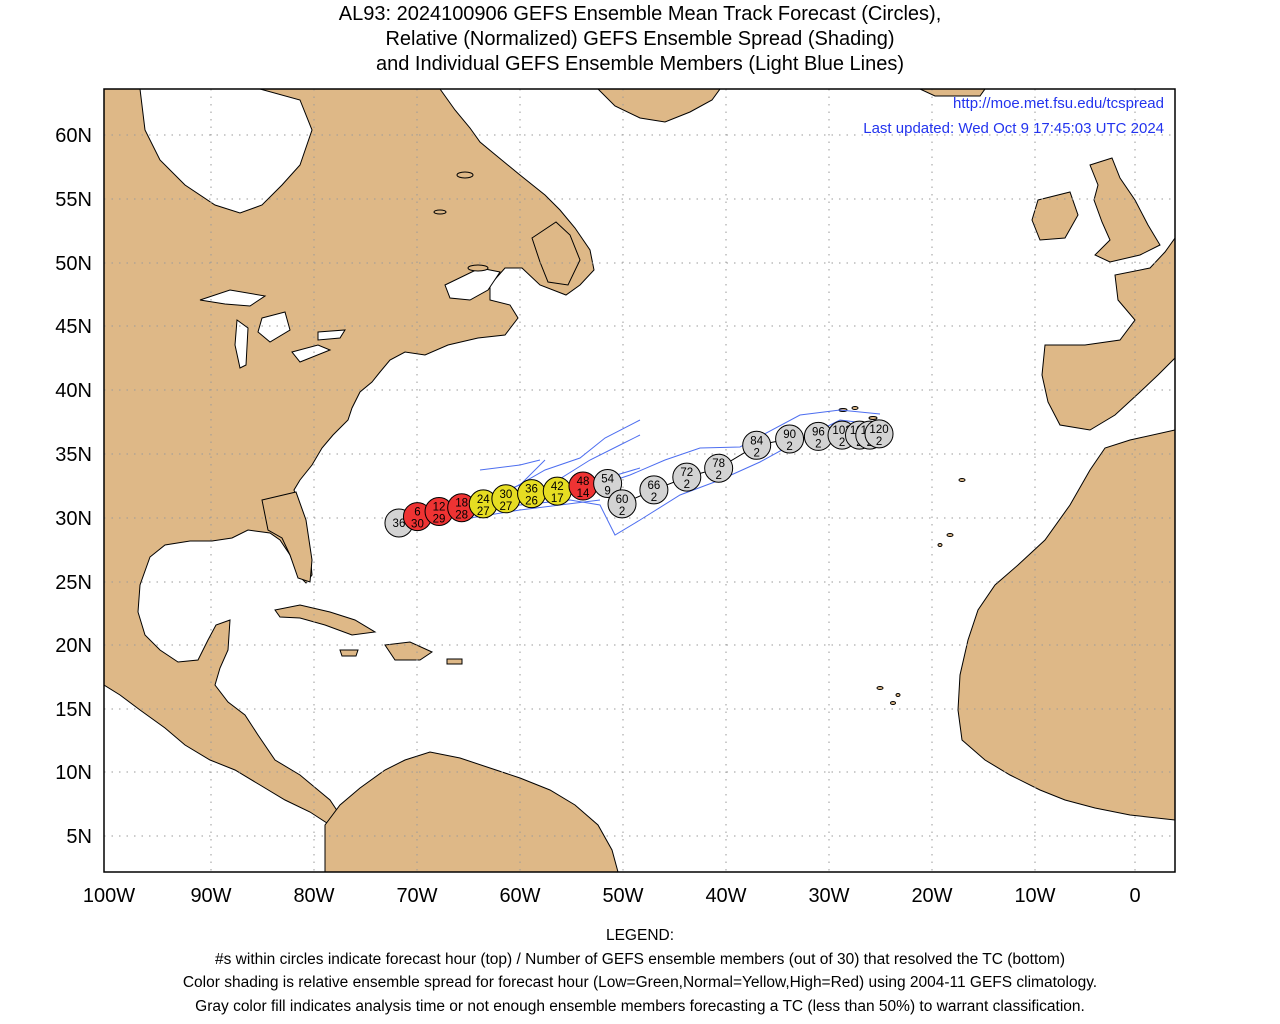 The image size is (1280, 1024). Describe the element at coordinates (73, 264) in the screenshot. I see `lat-label: 50N` at that location.